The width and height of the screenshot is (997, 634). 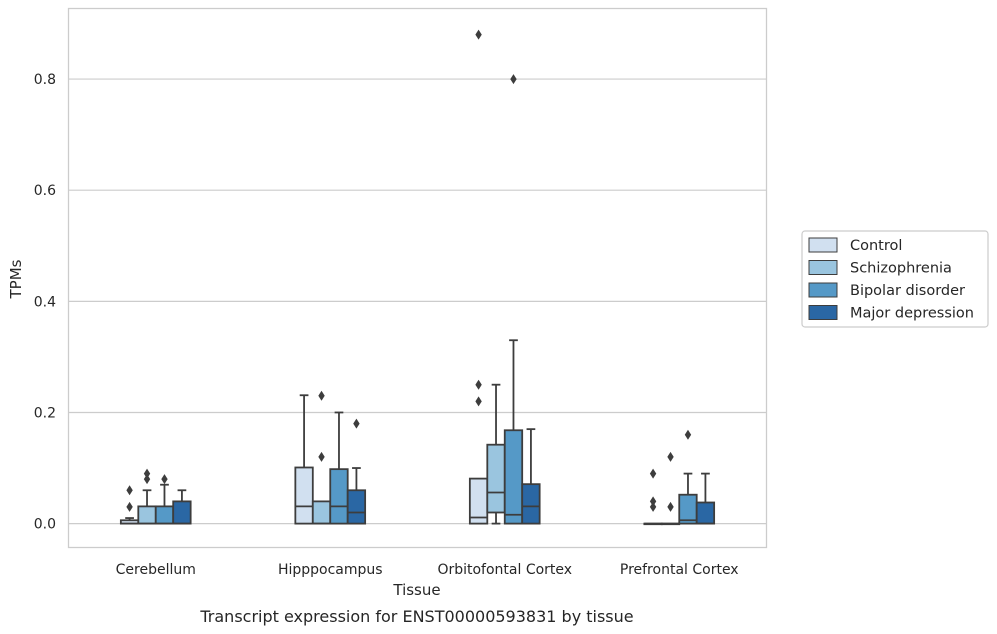 What do you see at coordinates (504, 570) in the screenshot?
I see `x-tick-label: Orbitofontal Cortex` at bounding box center [504, 570].